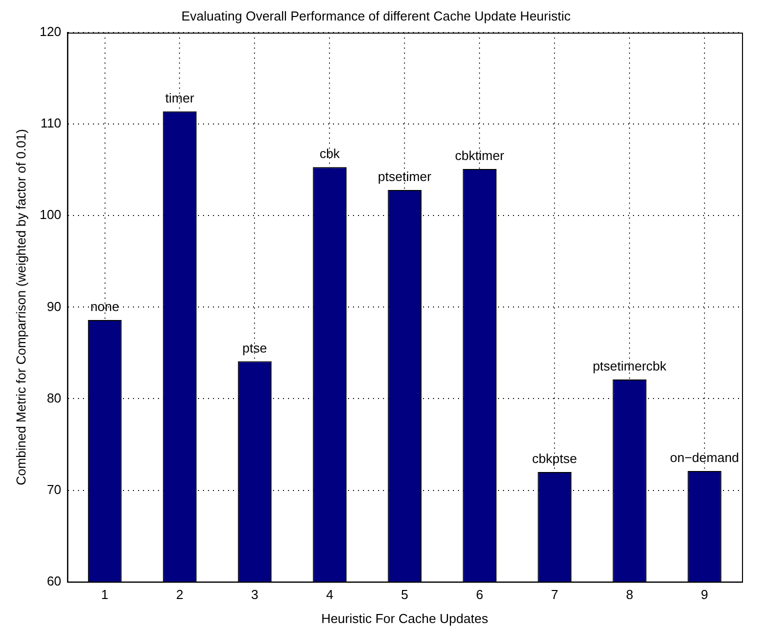 The width and height of the screenshot is (762, 634). I want to click on x-tick-label: 9, so click(704, 594).